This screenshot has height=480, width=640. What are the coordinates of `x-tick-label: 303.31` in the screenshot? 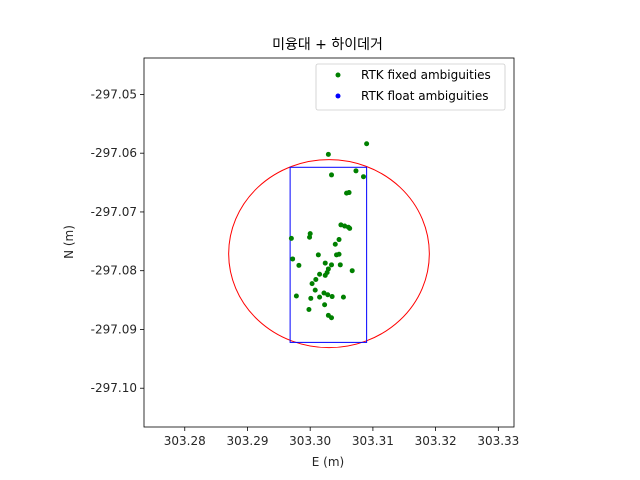 It's located at (373, 441).